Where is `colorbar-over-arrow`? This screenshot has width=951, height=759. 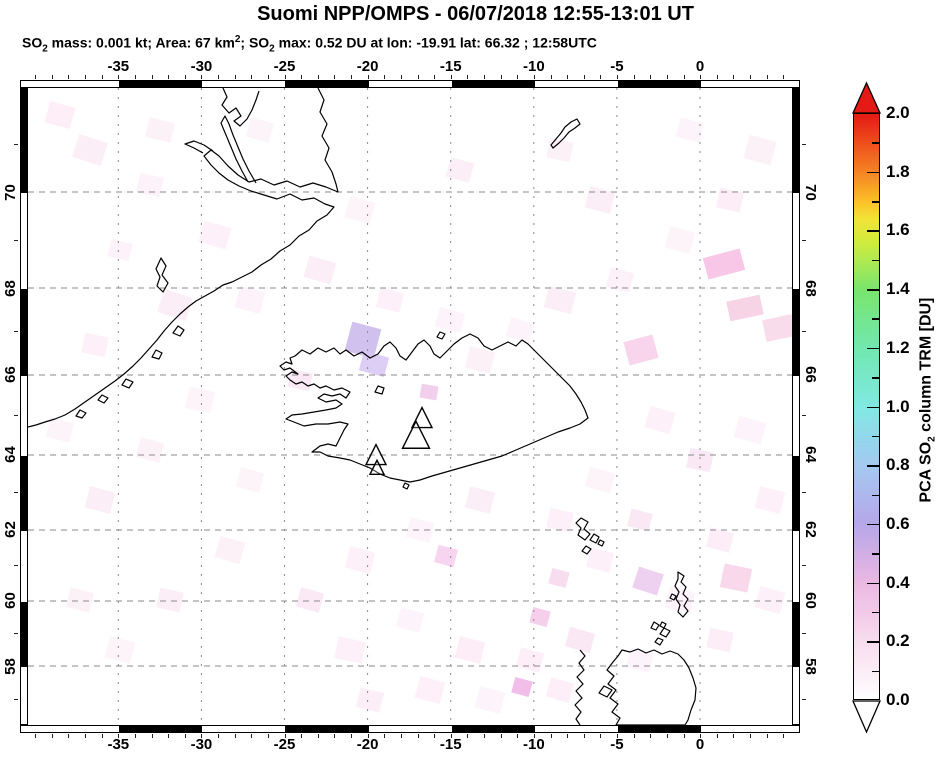
colorbar-over-arrow is located at coordinates (866, 97).